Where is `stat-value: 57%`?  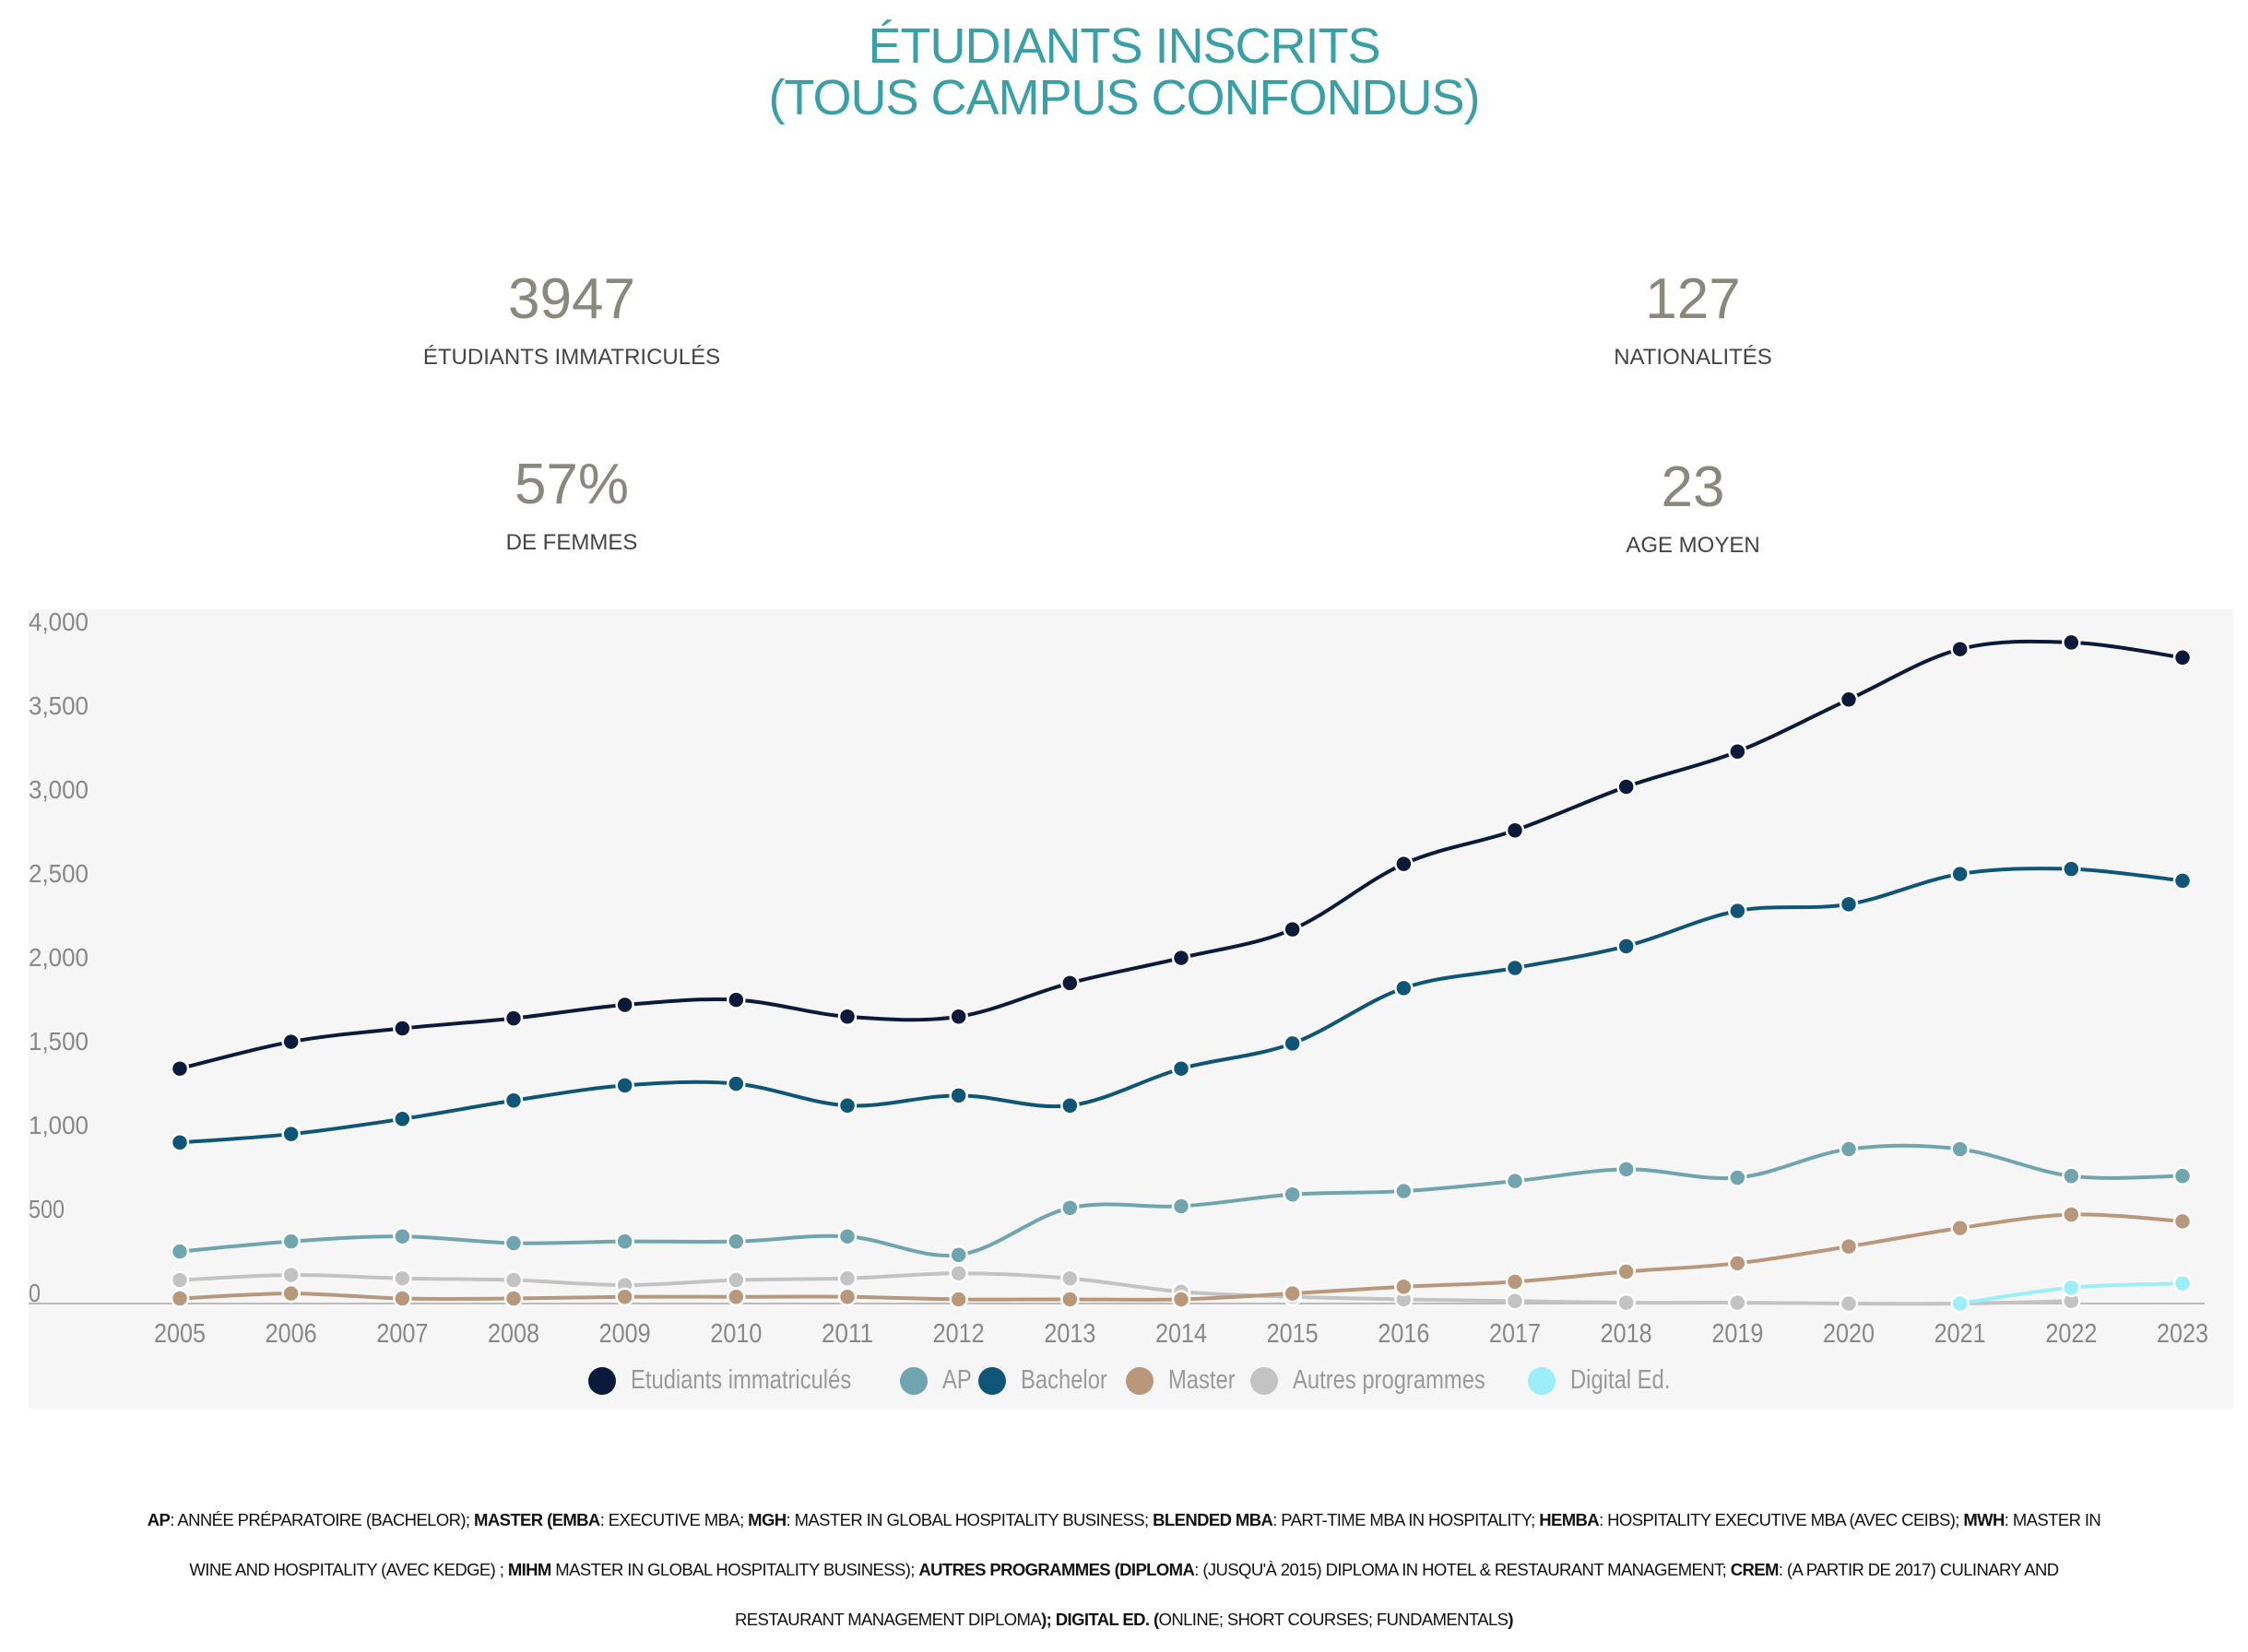
stat-value: 57% is located at coordinates (572, 484).